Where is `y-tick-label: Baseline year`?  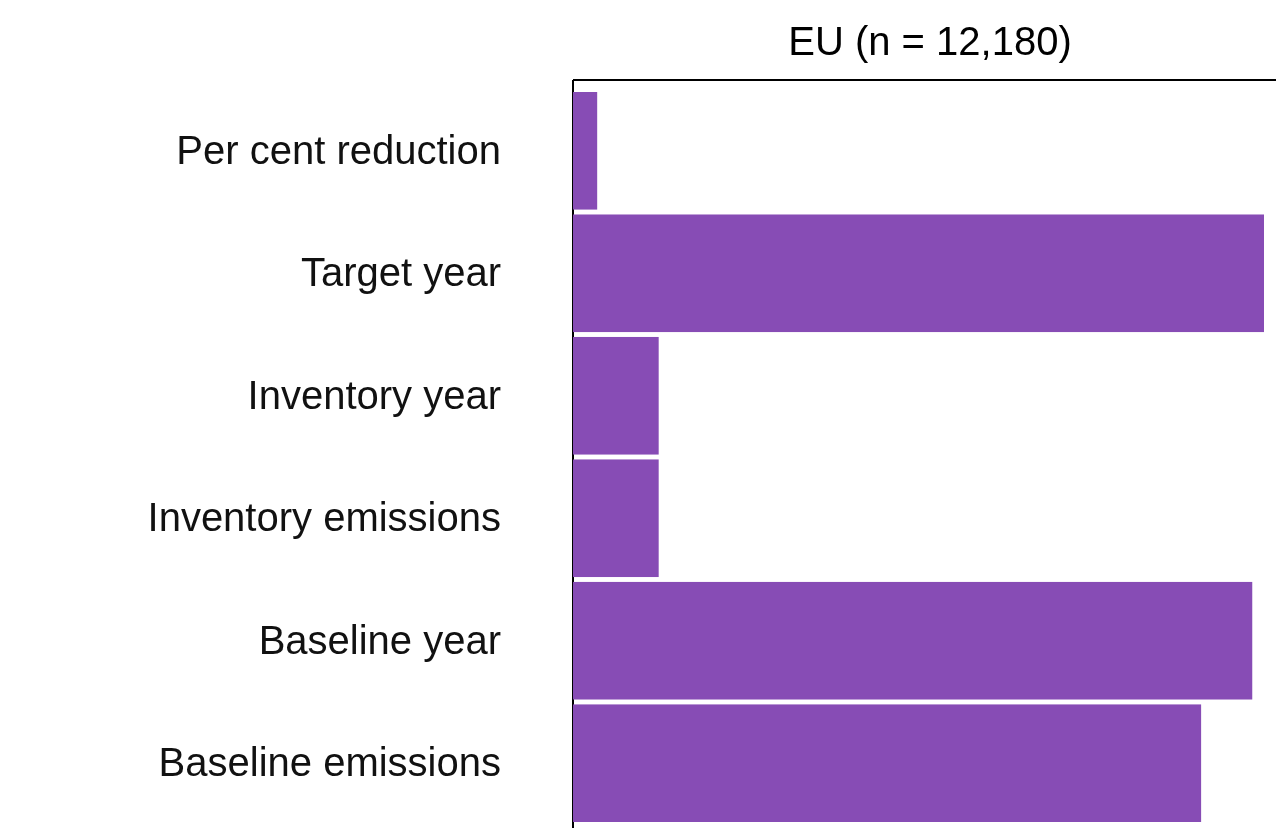
y-tick-label: Baseline year is located at coordinates (379, 639).